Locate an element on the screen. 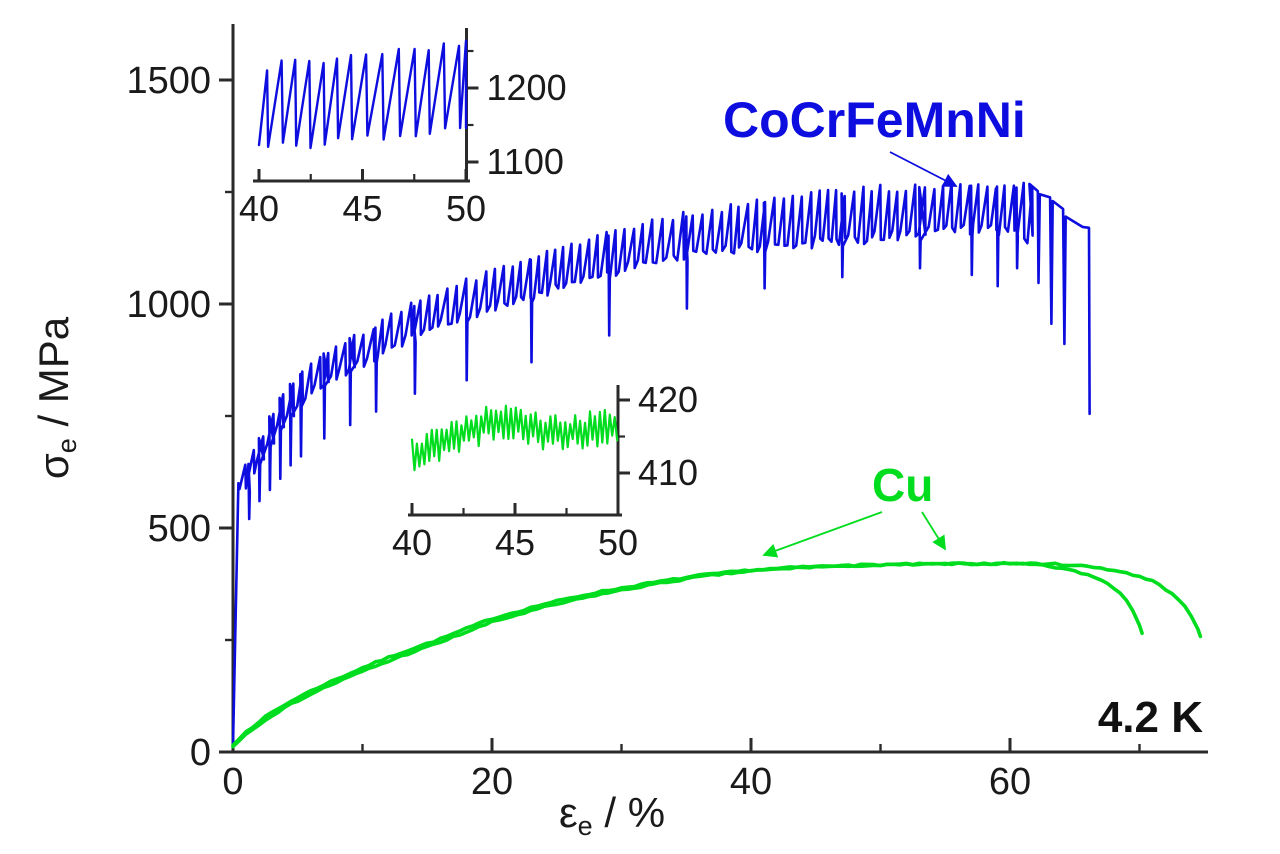 The height and width of the screenshot is (854, 1280). x-axis-tick-label: 0 is located at coordinates (232, 782).